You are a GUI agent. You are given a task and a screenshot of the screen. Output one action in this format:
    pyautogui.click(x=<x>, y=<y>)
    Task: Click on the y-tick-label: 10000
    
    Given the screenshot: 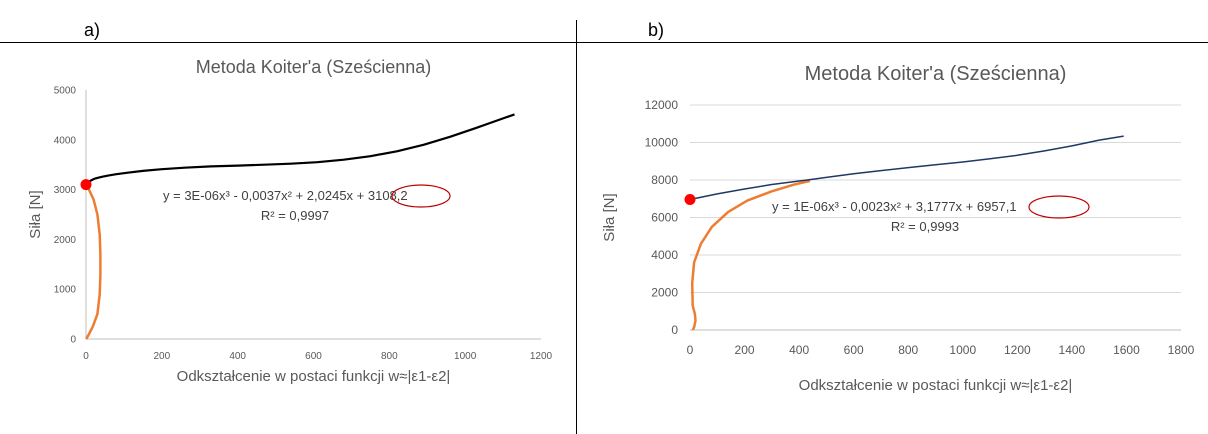 What is the action you would take?
    pyautogui.click(x=662, y=143)
    